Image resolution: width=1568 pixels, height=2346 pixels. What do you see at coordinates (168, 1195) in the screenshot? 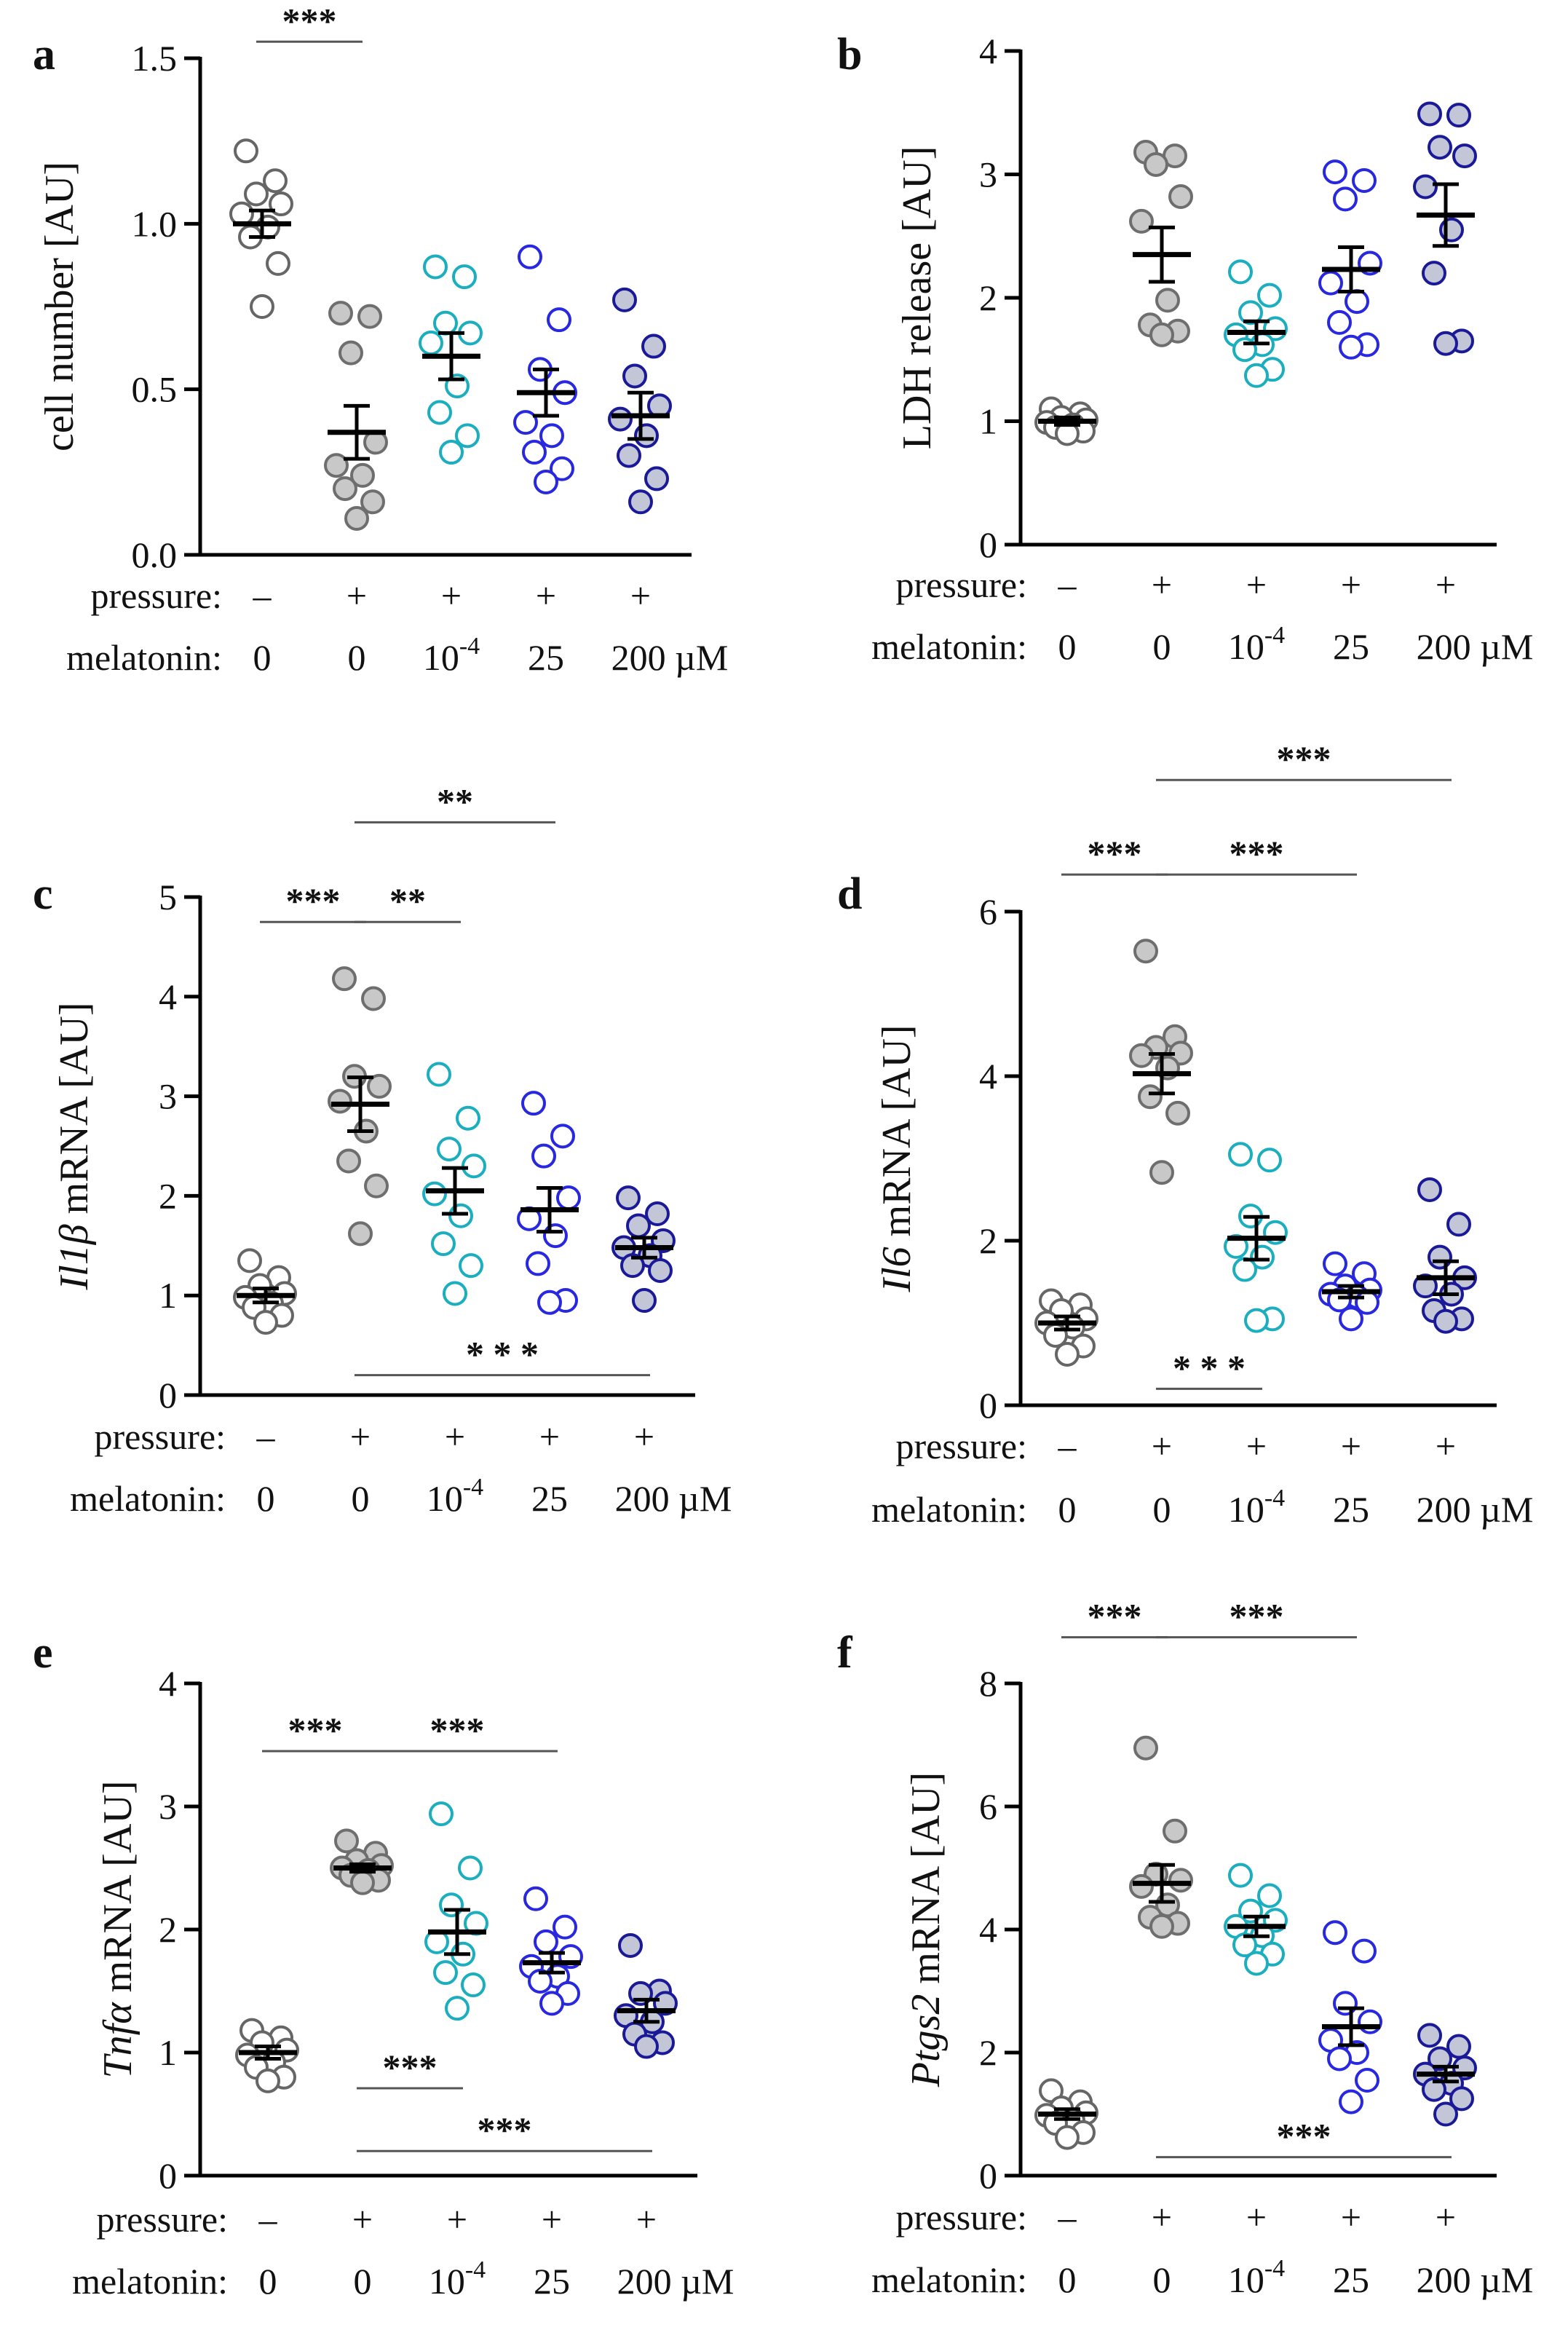
I see `y-tick-label: 2` at bounding box center [168, 1195].